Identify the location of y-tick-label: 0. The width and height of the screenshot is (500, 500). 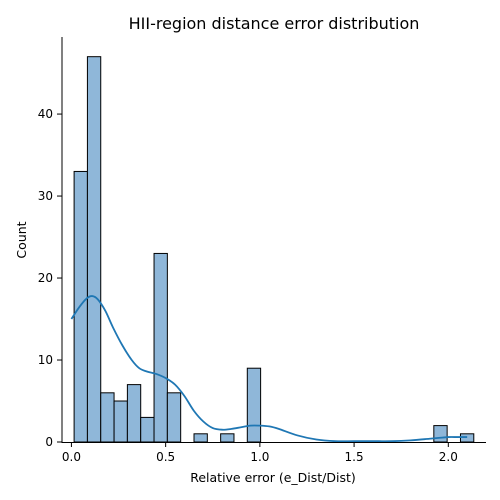
(49, 442).